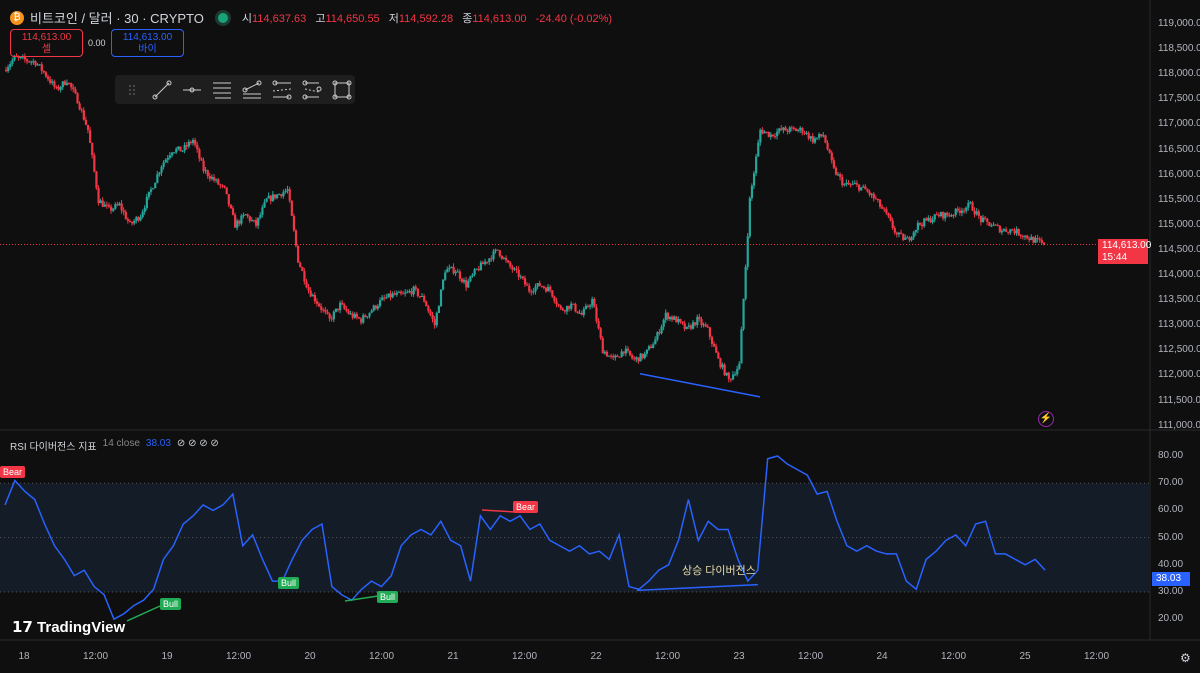 The width and height of the screenshot is (1200, 673). I want to click on buy-button: 114,613.00 바이, so click(147, 43).